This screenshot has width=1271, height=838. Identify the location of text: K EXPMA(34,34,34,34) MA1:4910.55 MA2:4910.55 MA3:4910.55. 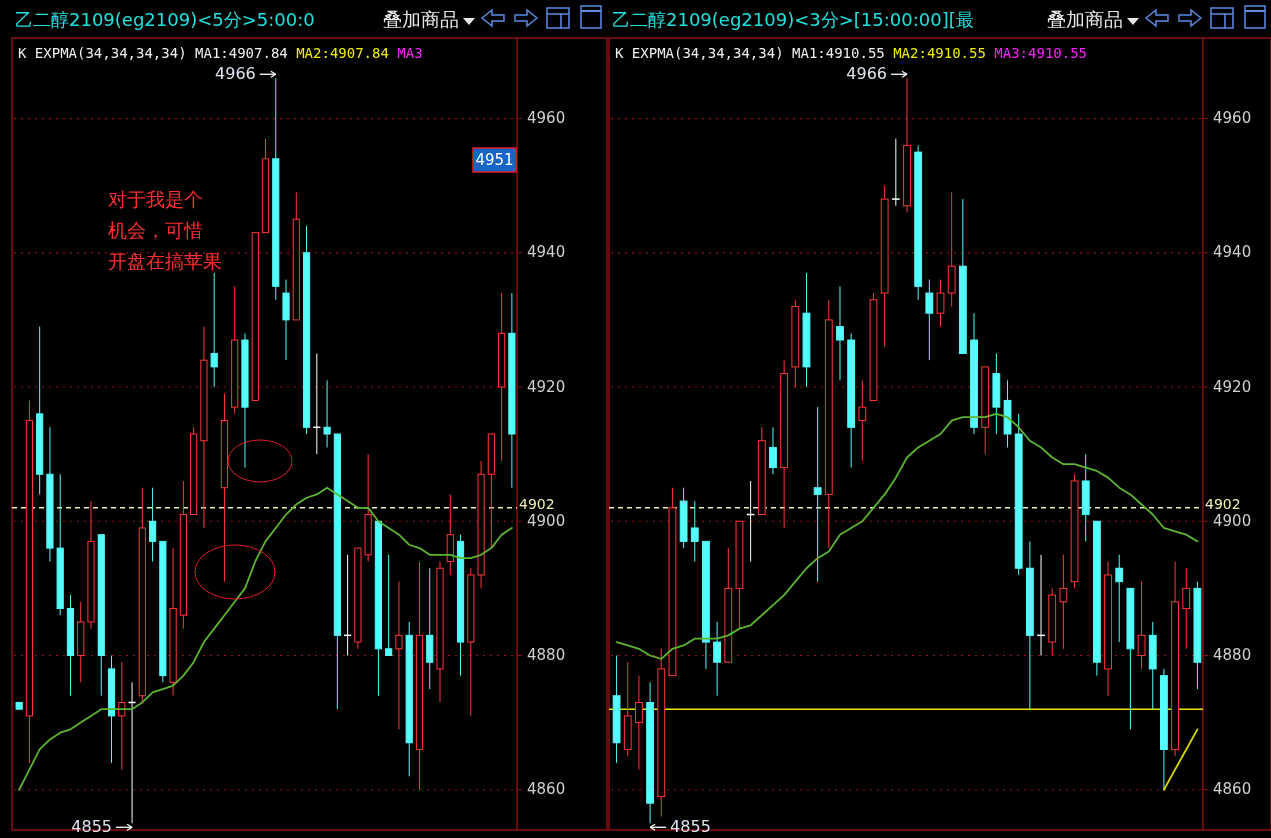
(851, 53).